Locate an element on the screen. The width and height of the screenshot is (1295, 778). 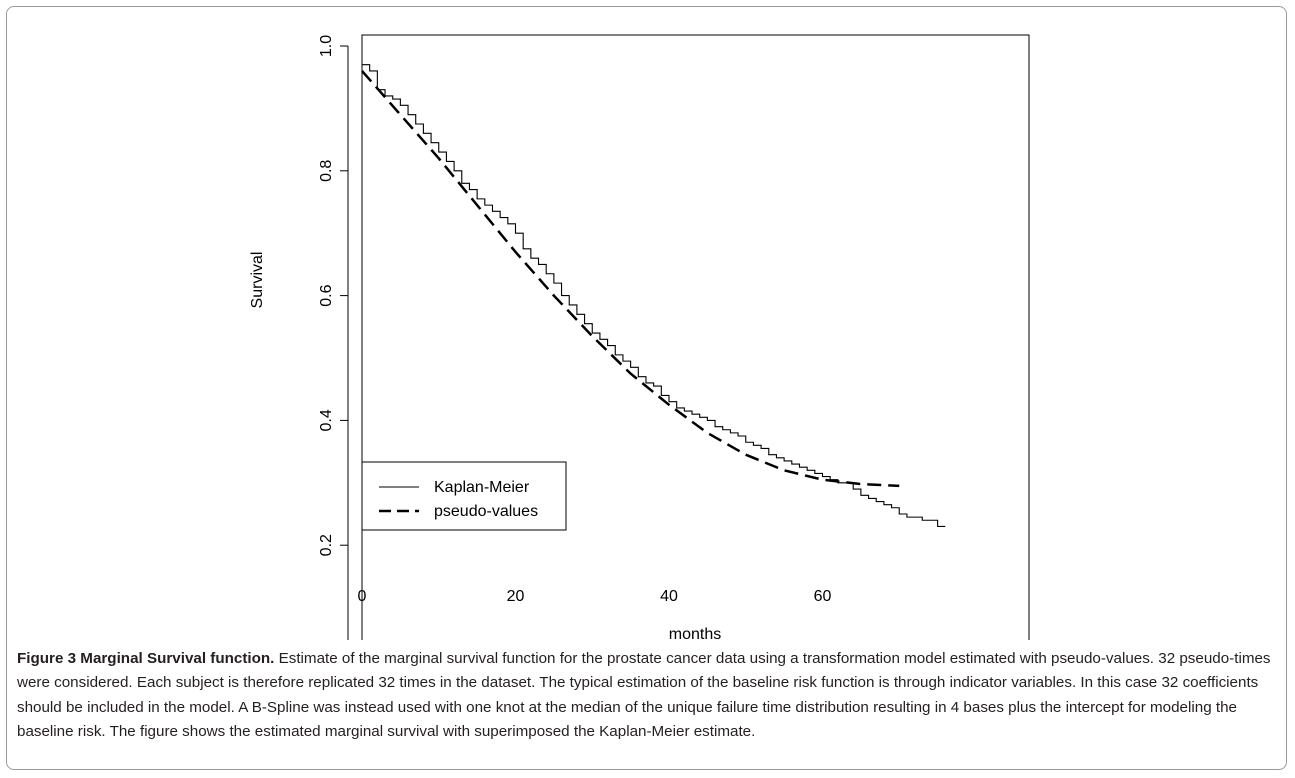
y-axis: 0.00.20.40.60.81.0 is located at coordinates (333, 337).